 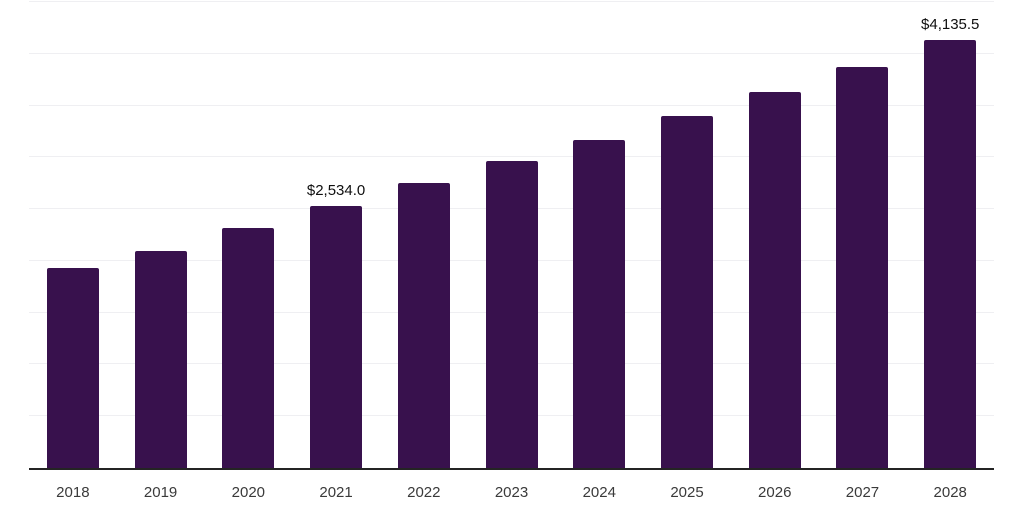 What do you see at coordinates (950, 492) in the screenshot?
I see `x-axis-label-2028: 2028` at bounding box center [950, 492].